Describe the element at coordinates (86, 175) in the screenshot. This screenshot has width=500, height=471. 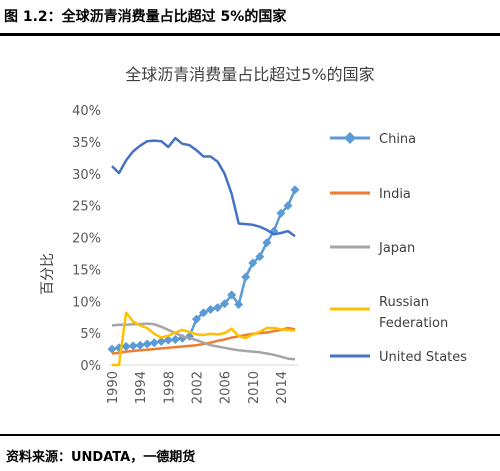
I see `y-tick-label: 30%` at that location.